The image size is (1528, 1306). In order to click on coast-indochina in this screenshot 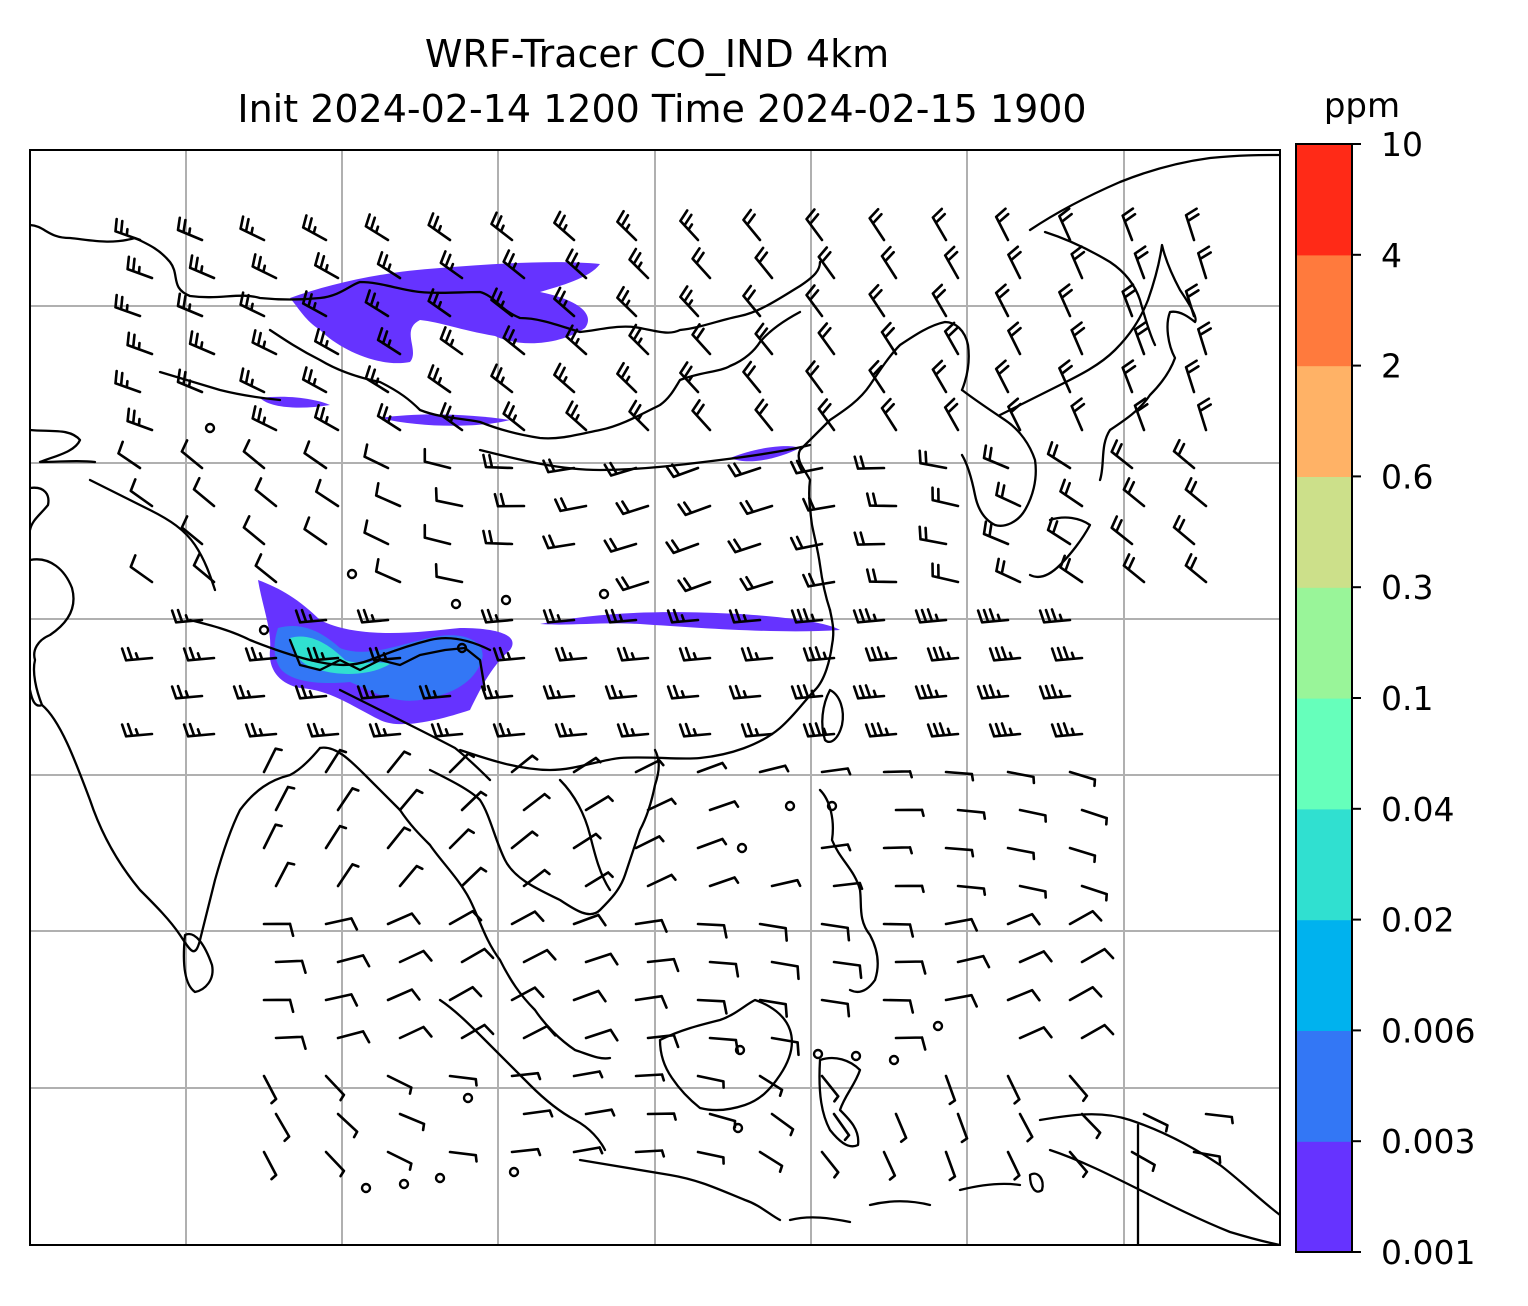, I will do `click(544, 832)`.